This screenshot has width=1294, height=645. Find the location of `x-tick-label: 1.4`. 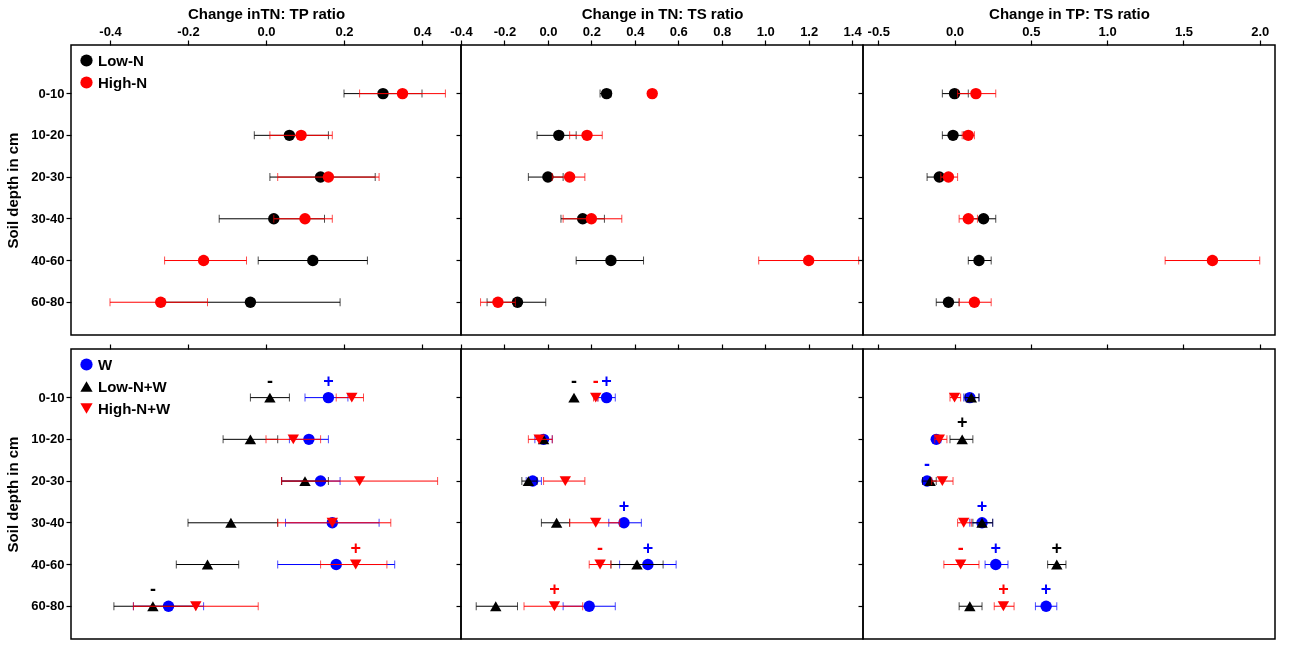

x-tick-label: 1.4 is located at coordinates (853, 31).